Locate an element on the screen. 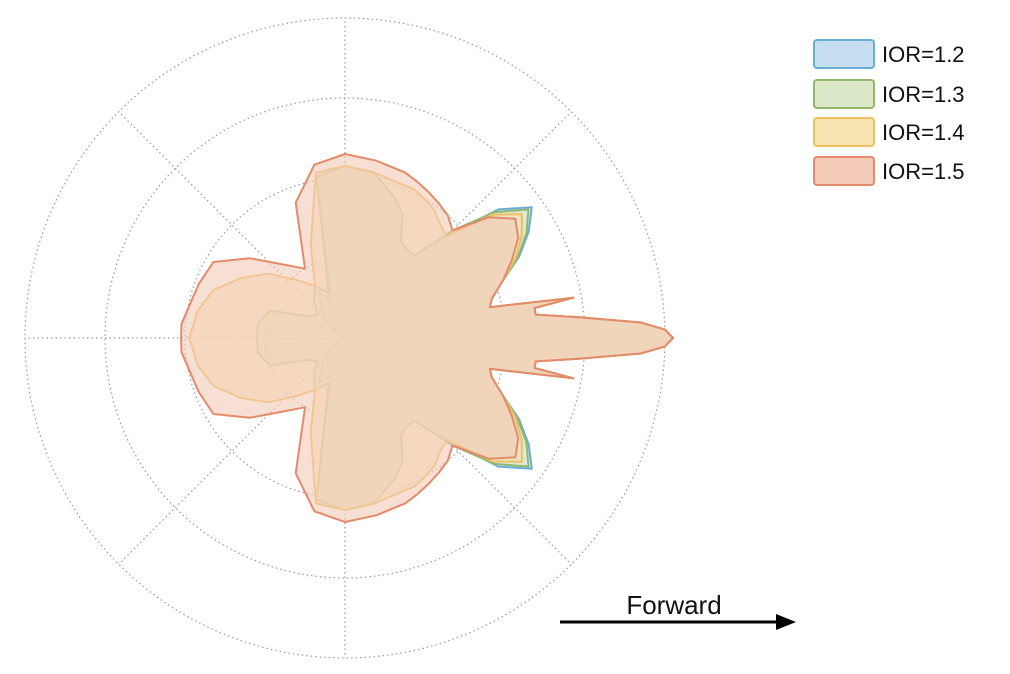 This screenshot has height=674, width=1010. legend-label-ior-1-5: IOR=1.5 is located at coordinates (923, 171).